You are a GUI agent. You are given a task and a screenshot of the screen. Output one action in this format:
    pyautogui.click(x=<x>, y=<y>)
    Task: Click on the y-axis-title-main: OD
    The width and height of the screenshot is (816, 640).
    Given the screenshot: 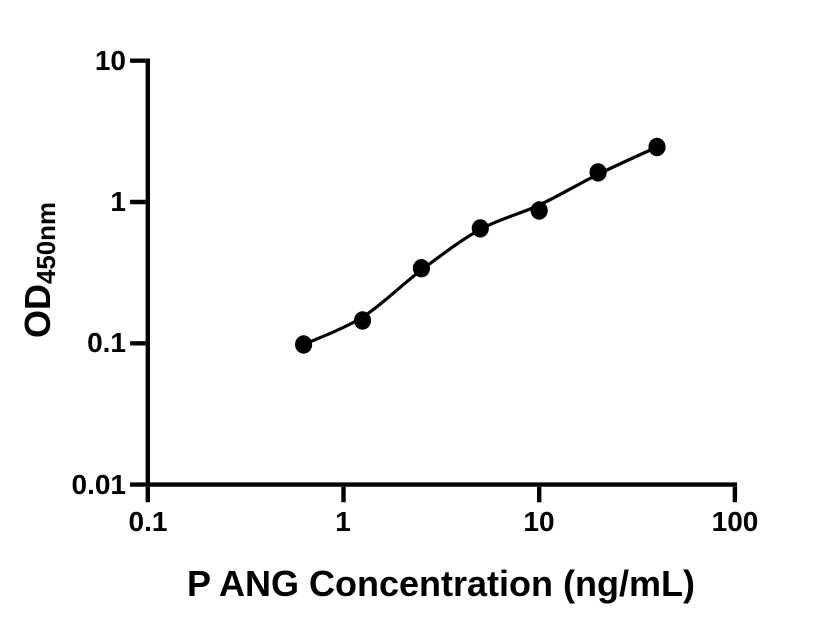 What is the action you would take?
    pyautogui.click(x=37, y=311)
    